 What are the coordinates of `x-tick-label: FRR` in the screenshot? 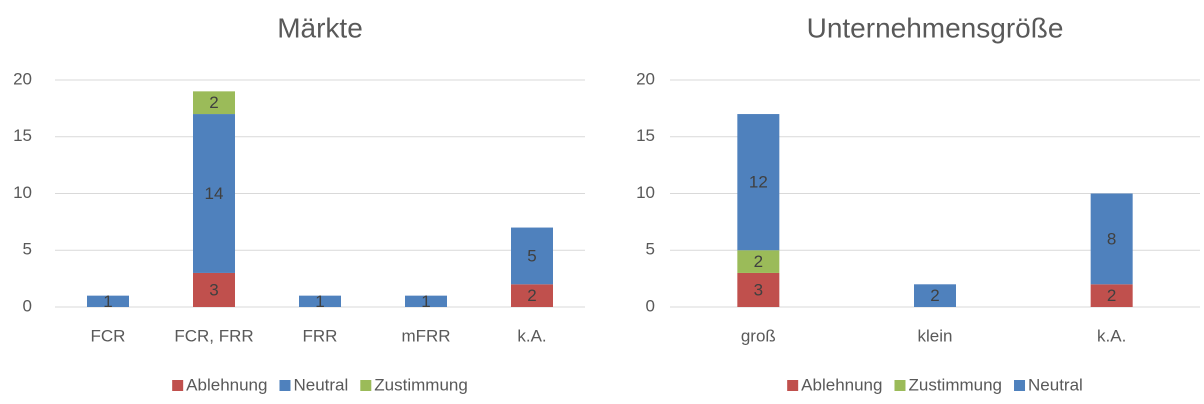 It's located at (320, 335).